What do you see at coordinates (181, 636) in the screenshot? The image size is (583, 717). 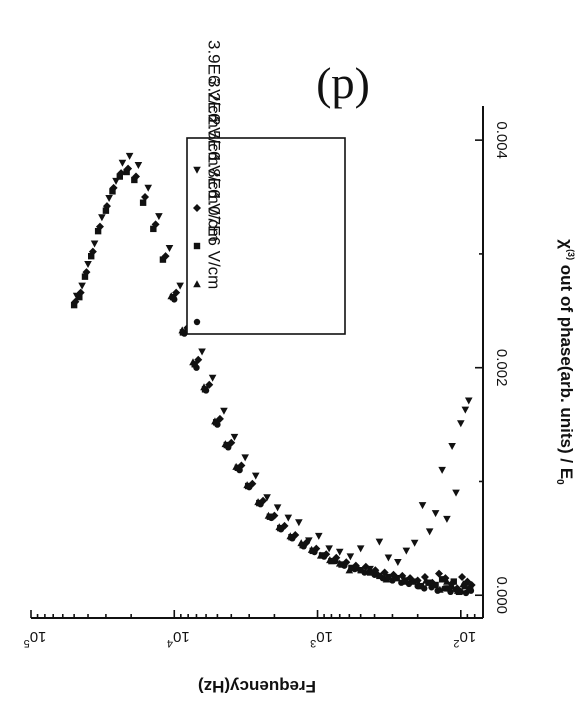 I see `x-tick-label-base-2: 10` at bounding box center [181, 636].